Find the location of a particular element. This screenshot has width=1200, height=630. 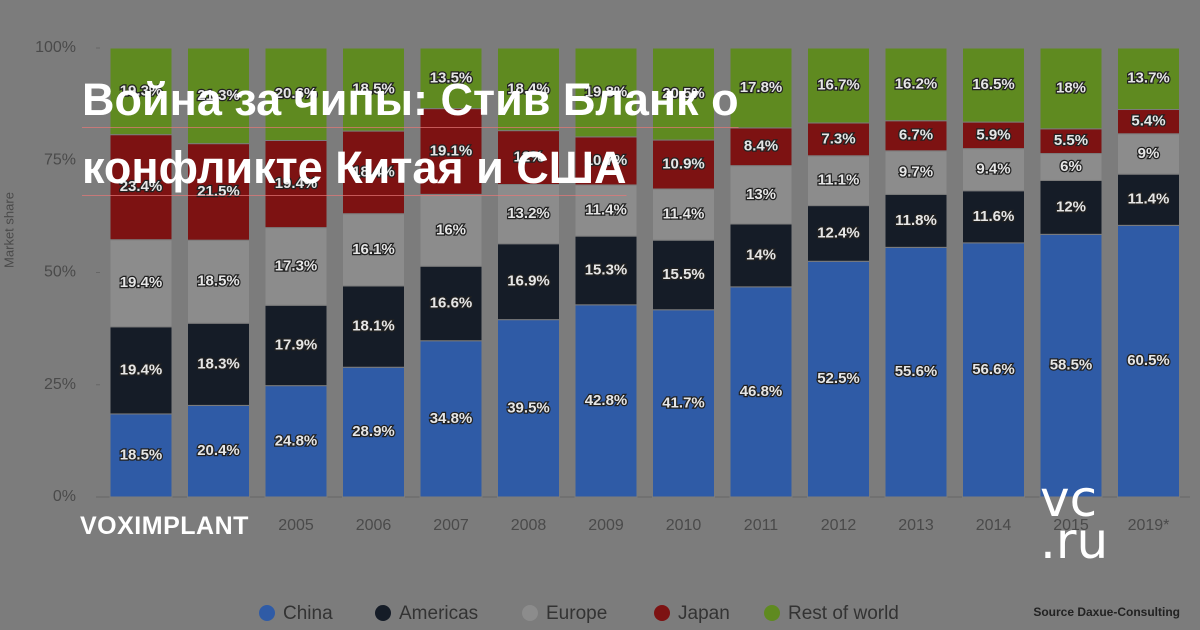

data-label: 9.7% is located at coordinates (916, 172).